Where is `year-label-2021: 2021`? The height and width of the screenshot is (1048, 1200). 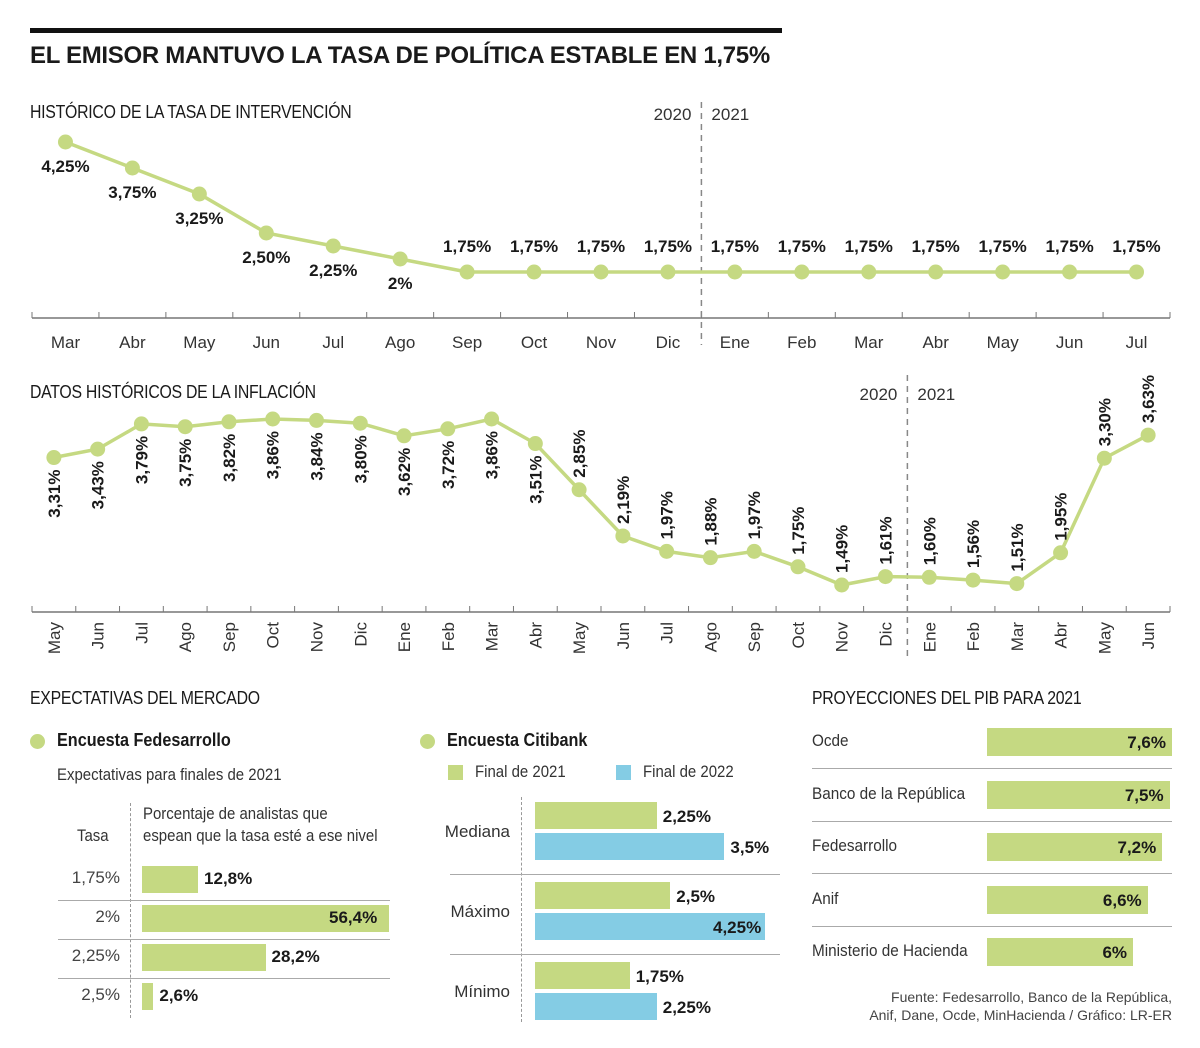
year-label-2021: 2021 is located at coordinates (730, 114).